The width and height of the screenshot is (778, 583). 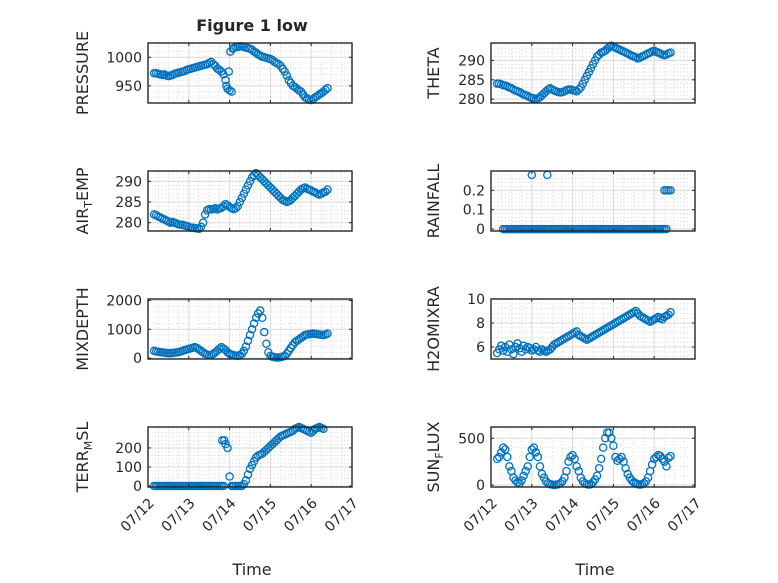 What do you see at coordinates (220, 515) in the screenshot?
I see `x-tick-label: 07/14` at bounding box center [220, 515].